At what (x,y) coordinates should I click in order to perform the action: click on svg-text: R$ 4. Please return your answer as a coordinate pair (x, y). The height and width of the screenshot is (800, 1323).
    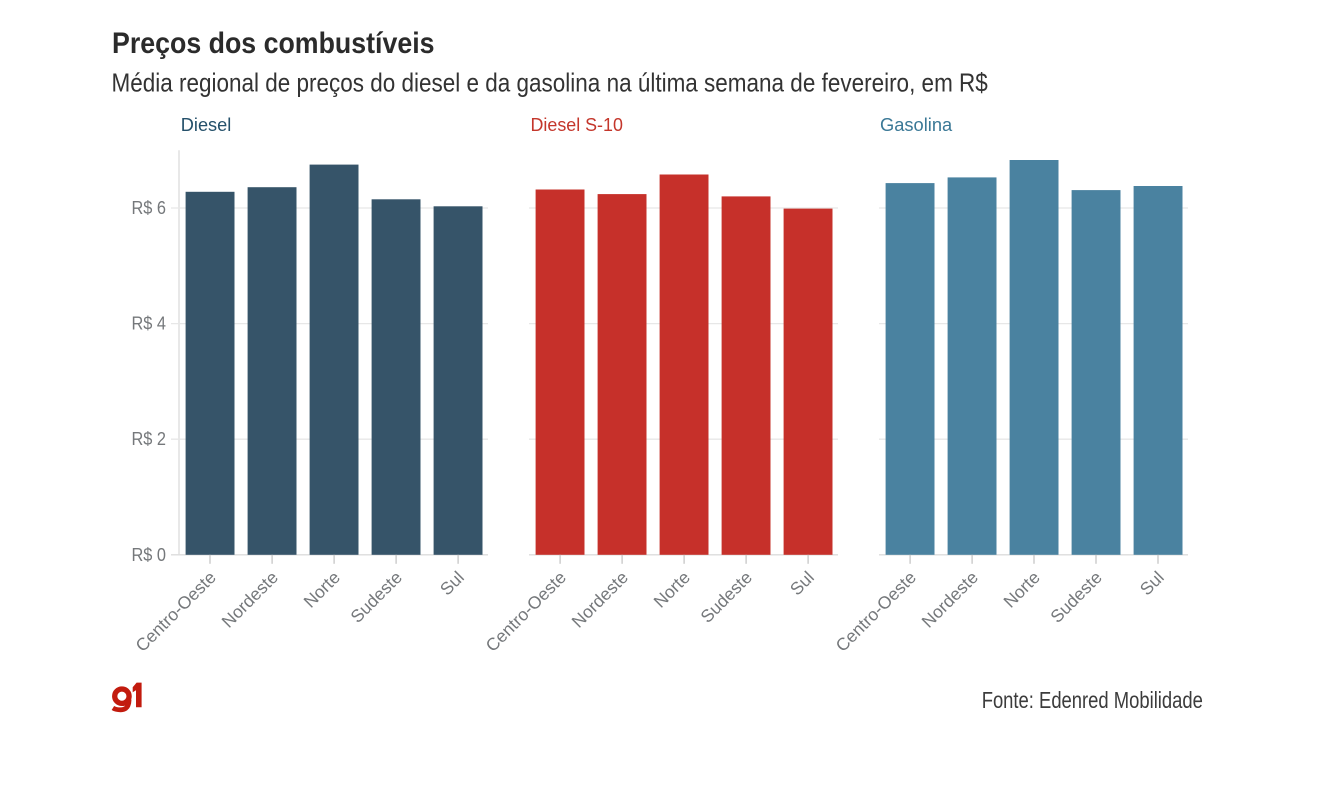
    Looking at the image, I should click on (149, 324).